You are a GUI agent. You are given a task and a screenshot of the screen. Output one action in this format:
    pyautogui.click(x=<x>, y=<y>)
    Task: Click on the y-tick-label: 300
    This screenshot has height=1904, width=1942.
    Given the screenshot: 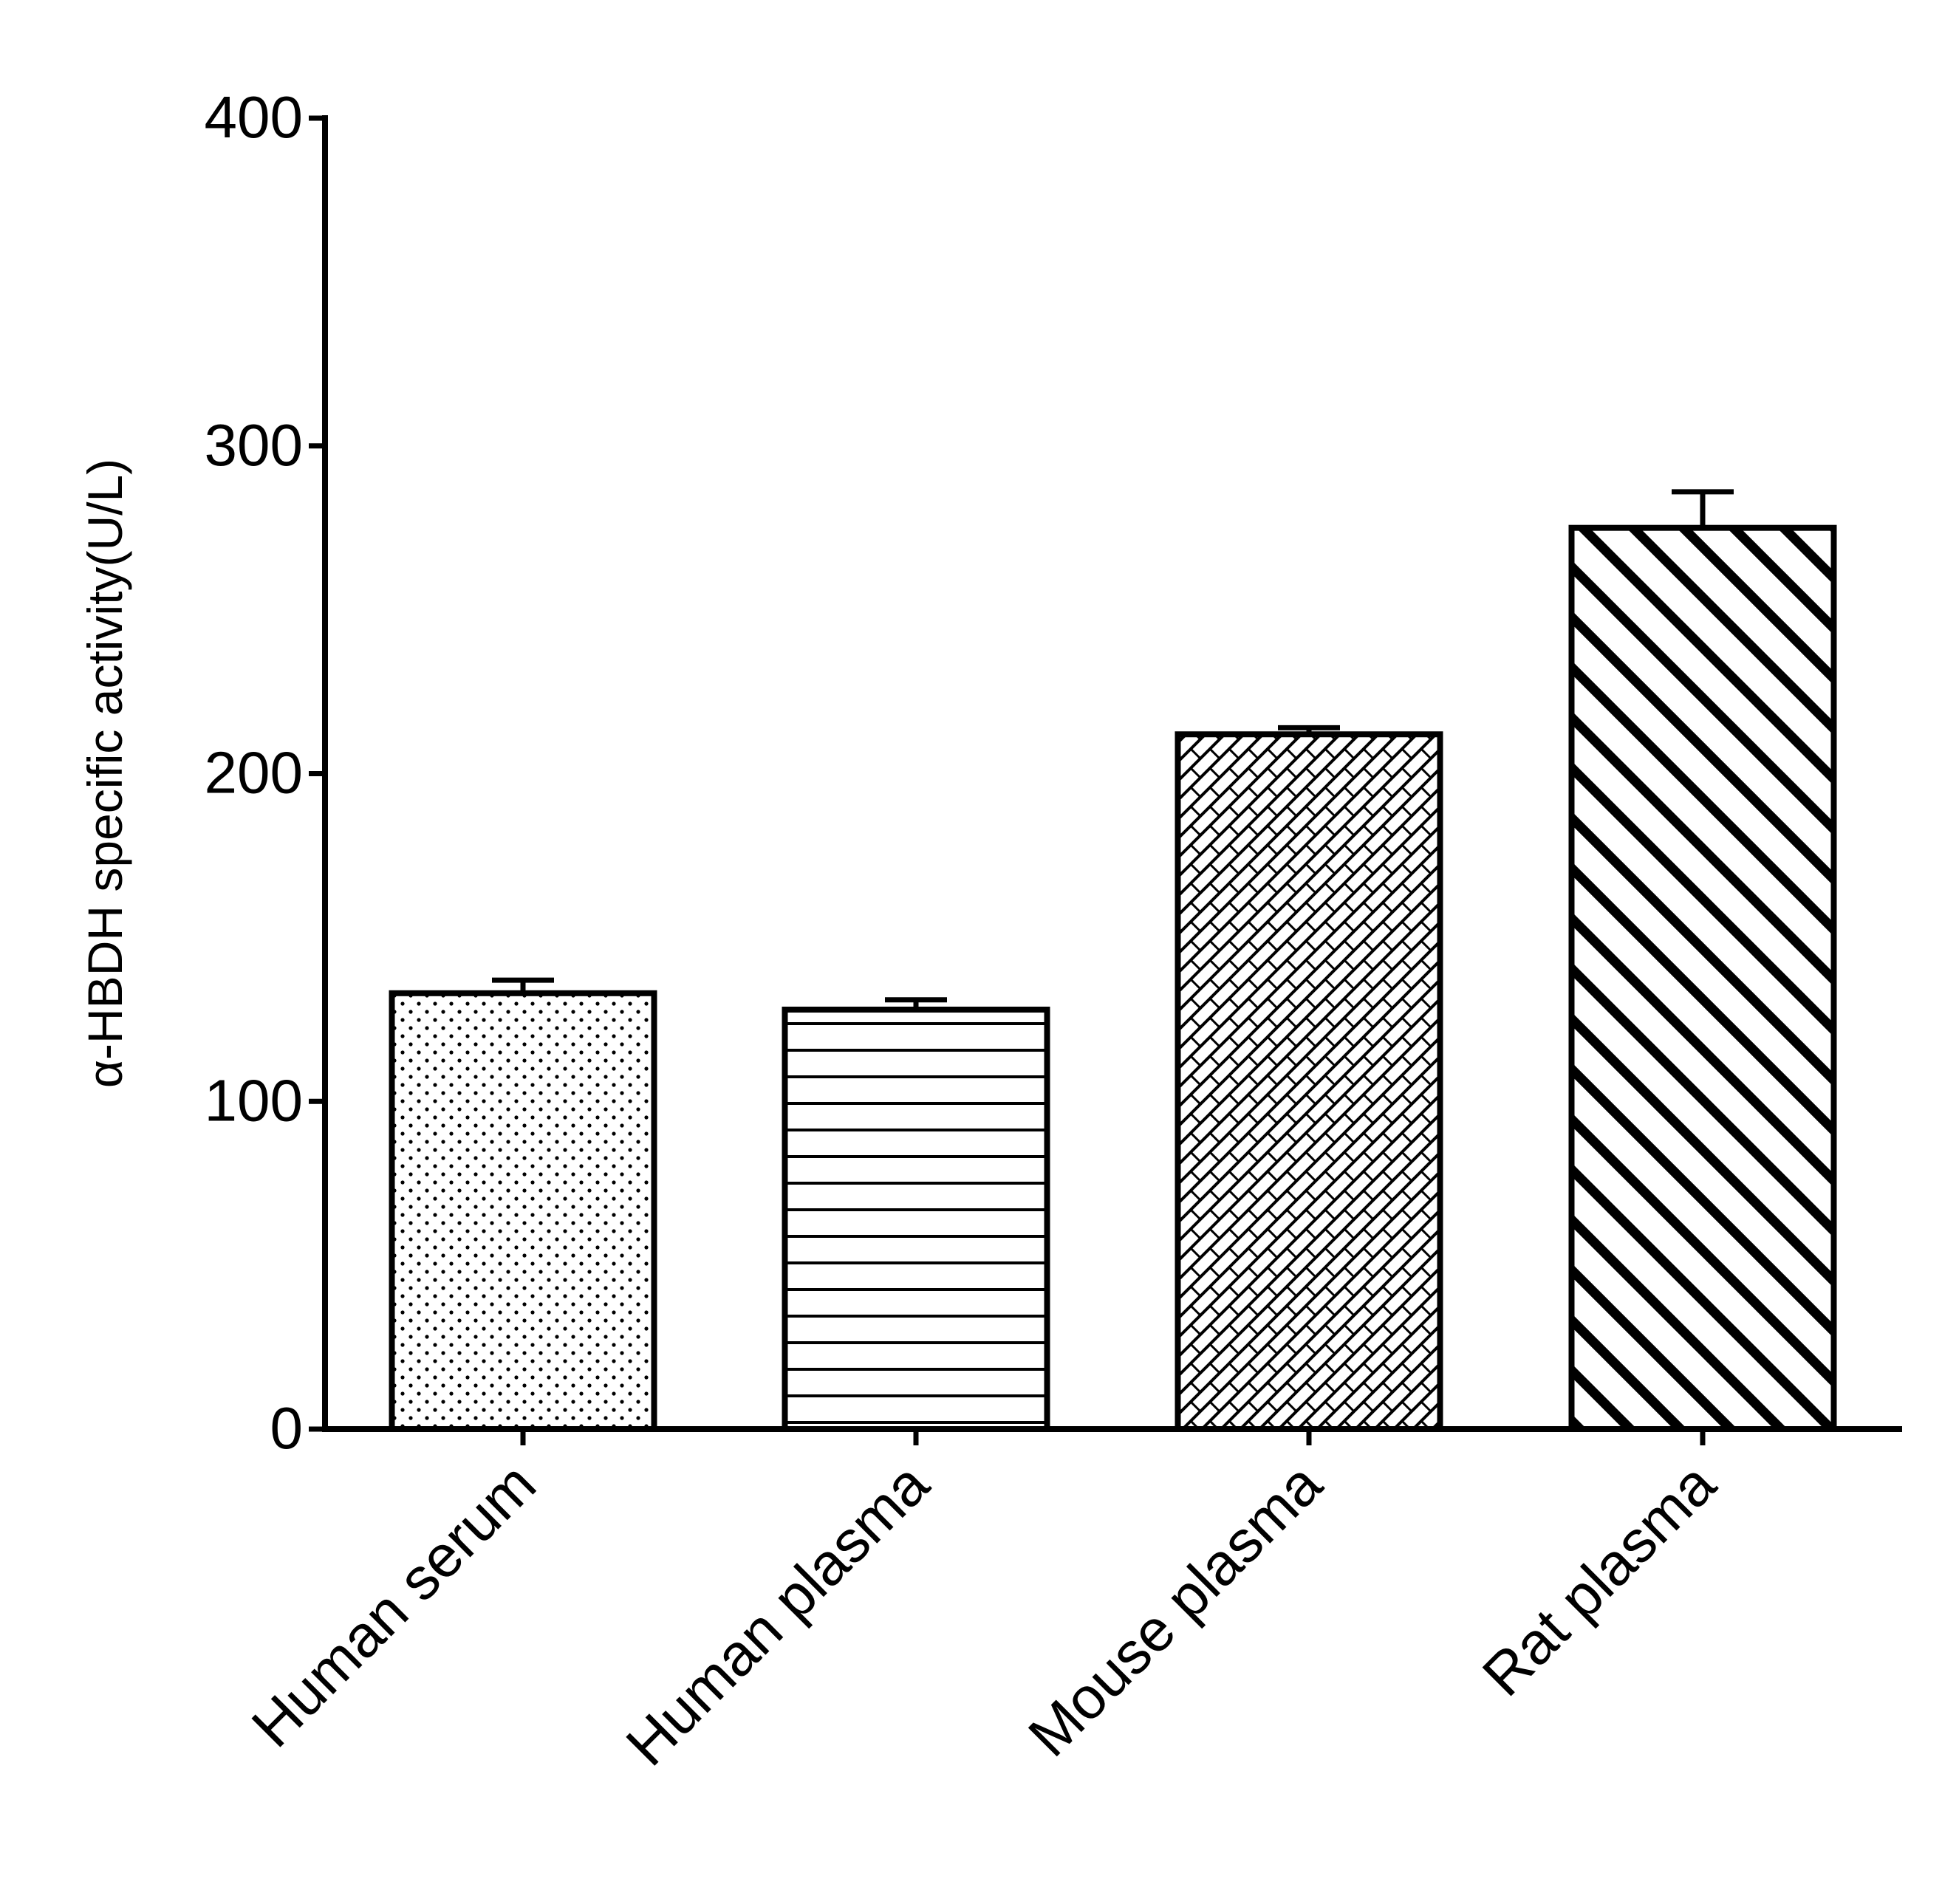 What is the action you would take?
    pyautogui.click(x=254, y=445)
    